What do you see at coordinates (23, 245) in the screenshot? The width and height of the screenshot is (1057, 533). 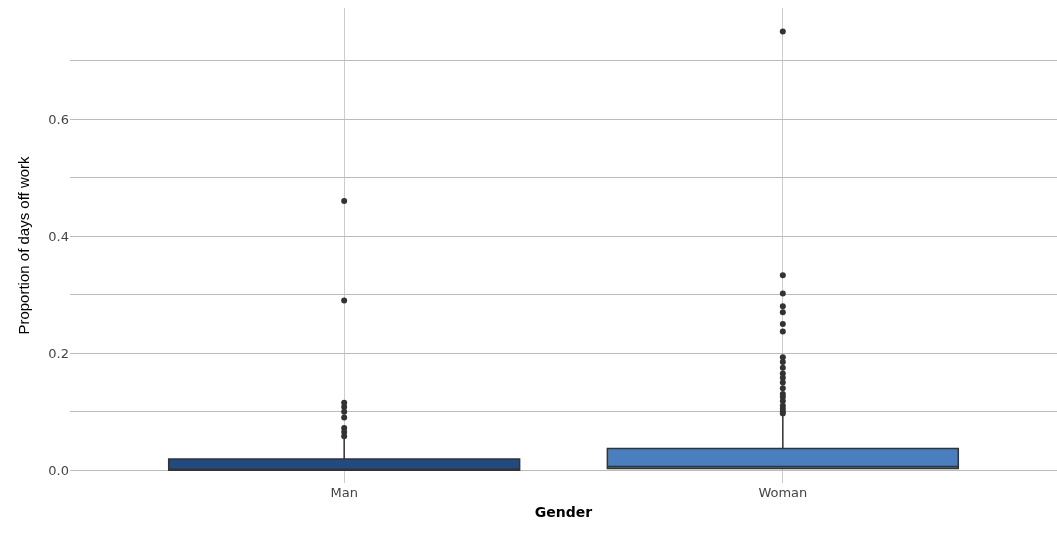 I see `y-axis-title: Proportion of days off work` at bounding box center [23, 245].